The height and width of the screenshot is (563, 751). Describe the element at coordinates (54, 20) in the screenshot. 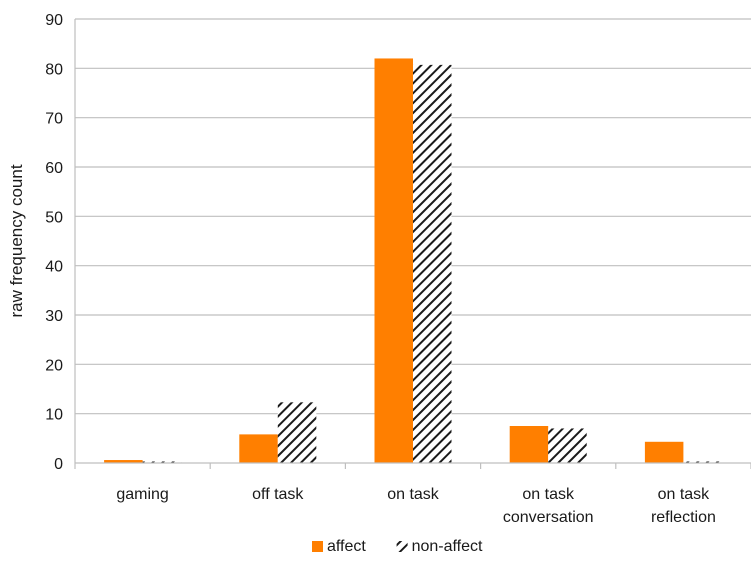

I see `y-tick-label: 90` at that location.